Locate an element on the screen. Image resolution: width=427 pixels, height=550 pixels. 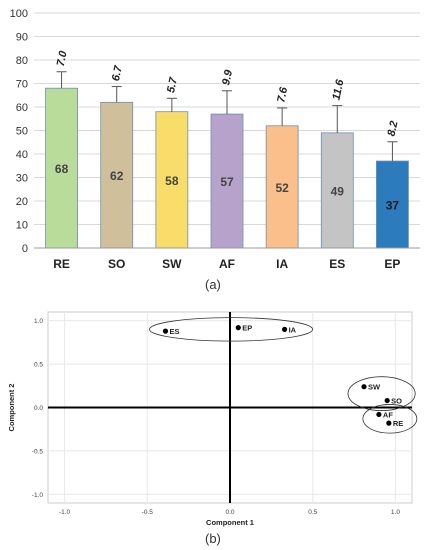
error-value-label: 7.0 is located at coordinates (62, 58).